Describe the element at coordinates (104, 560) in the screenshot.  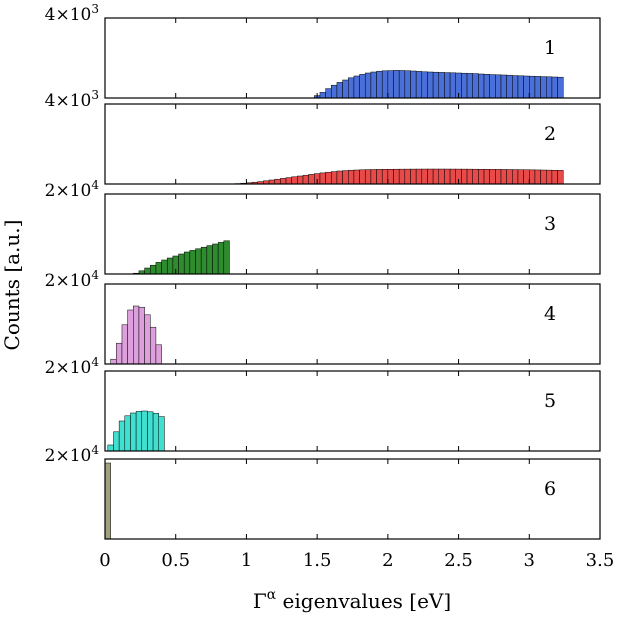
I see `x-tick-label: 0` at that location.